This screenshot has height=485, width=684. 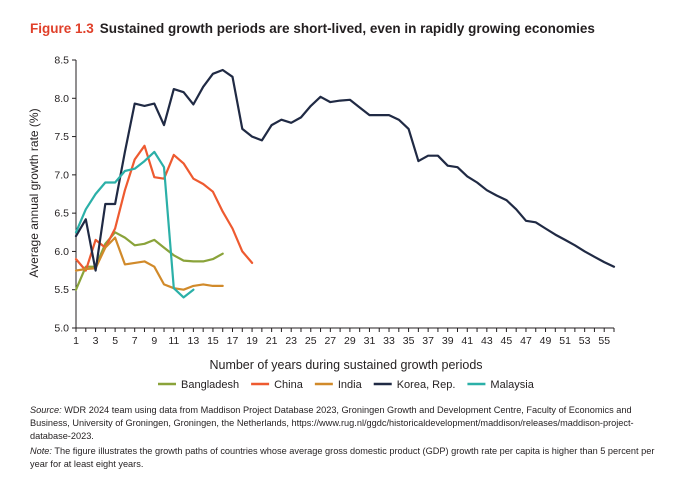 I want to click on y-tick-label: 8.0, so click(x=61, y=99).